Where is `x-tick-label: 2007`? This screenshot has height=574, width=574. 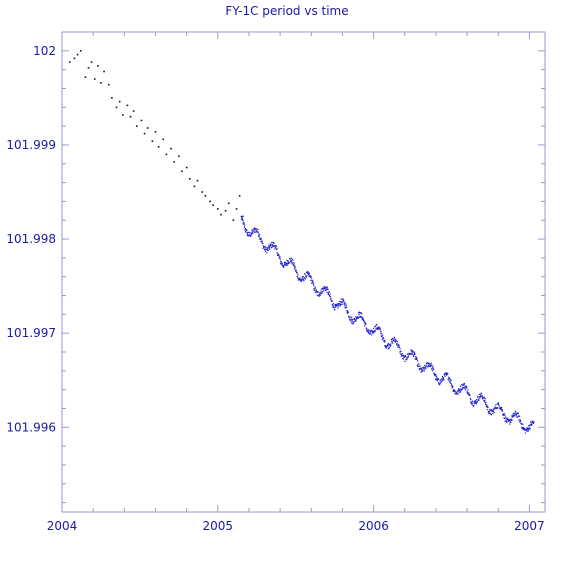 x-tick-label: 2007 is located at coordinates (529, 526).